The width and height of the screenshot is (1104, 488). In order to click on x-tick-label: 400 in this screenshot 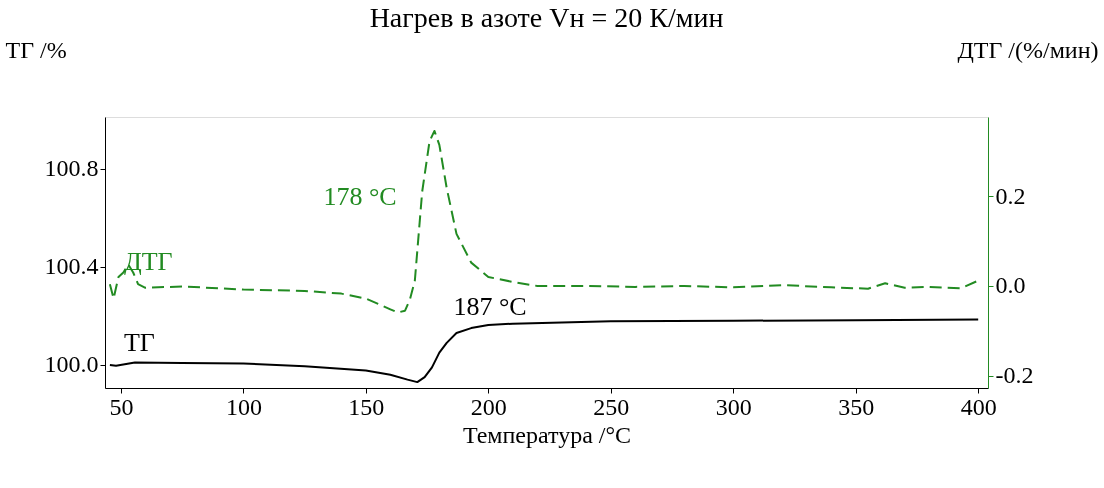, I will do `click(978, 406)`.